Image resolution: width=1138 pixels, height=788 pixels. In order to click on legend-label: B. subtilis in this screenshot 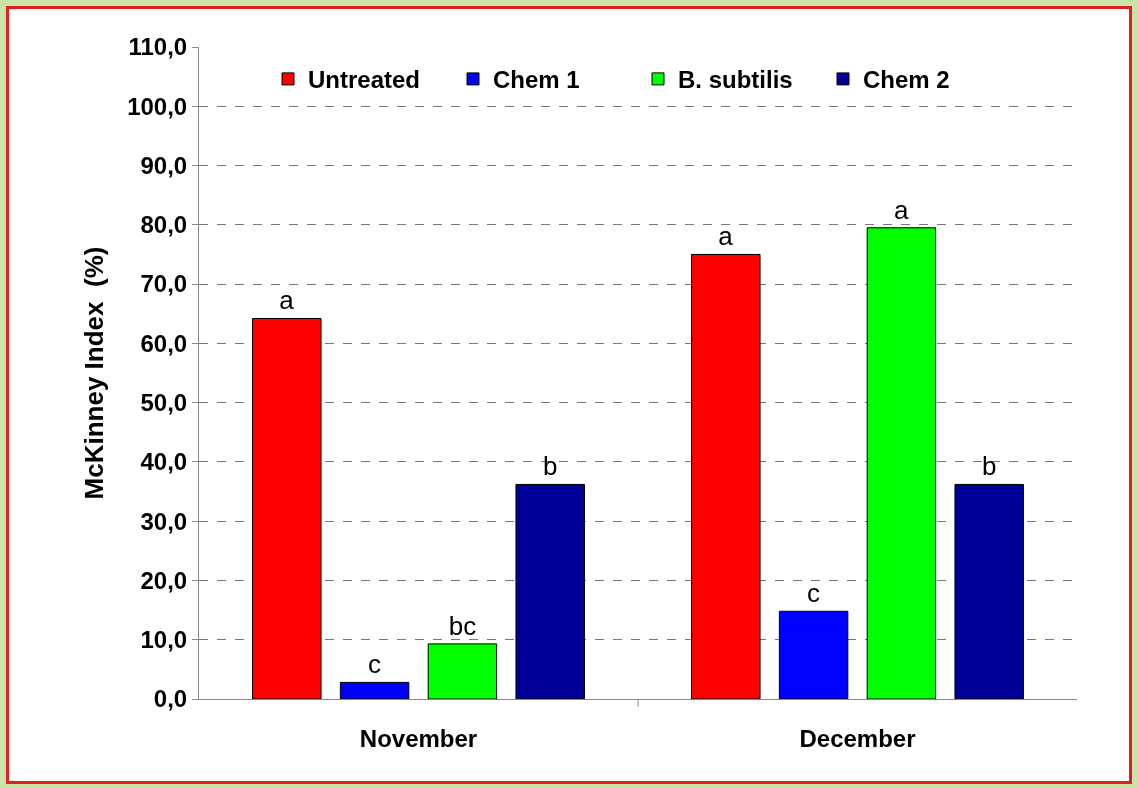, I will do `click(735, 80)`.